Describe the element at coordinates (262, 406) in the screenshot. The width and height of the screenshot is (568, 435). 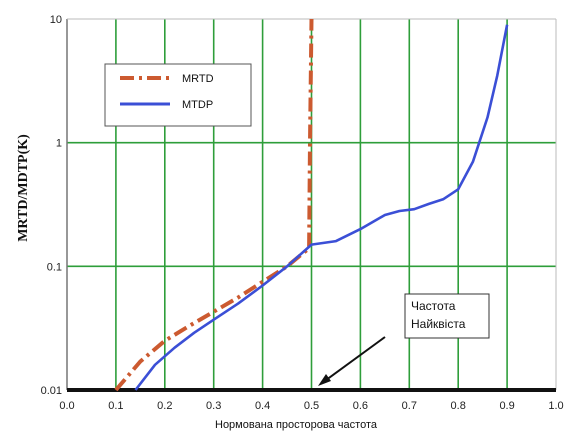
I see `x-tick-label: 0.4` at that location.